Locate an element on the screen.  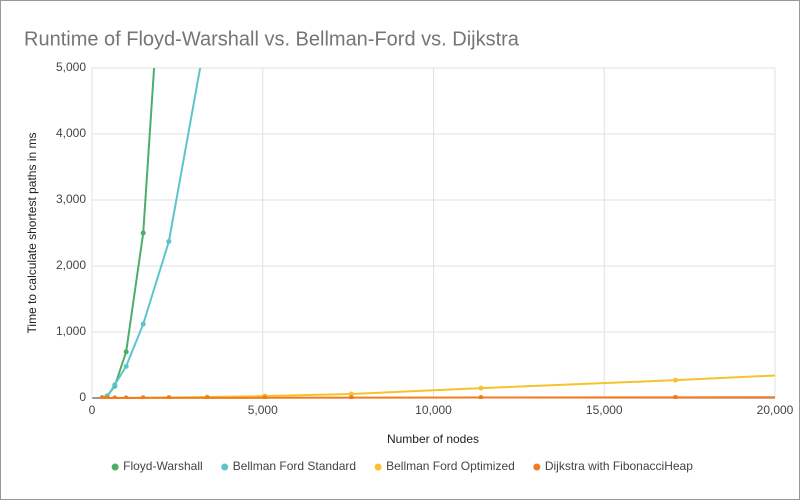
y-tick-label: 5,000 is located at coordinates (71, 67).